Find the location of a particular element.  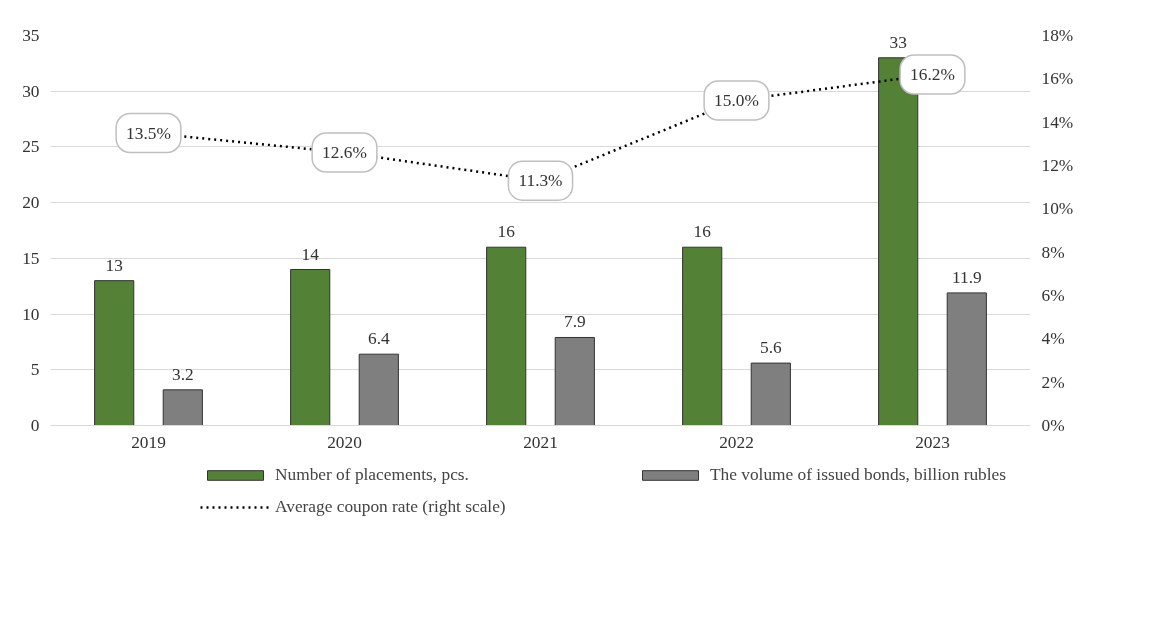

data-label: 14 is located at coordinates (310, 254).